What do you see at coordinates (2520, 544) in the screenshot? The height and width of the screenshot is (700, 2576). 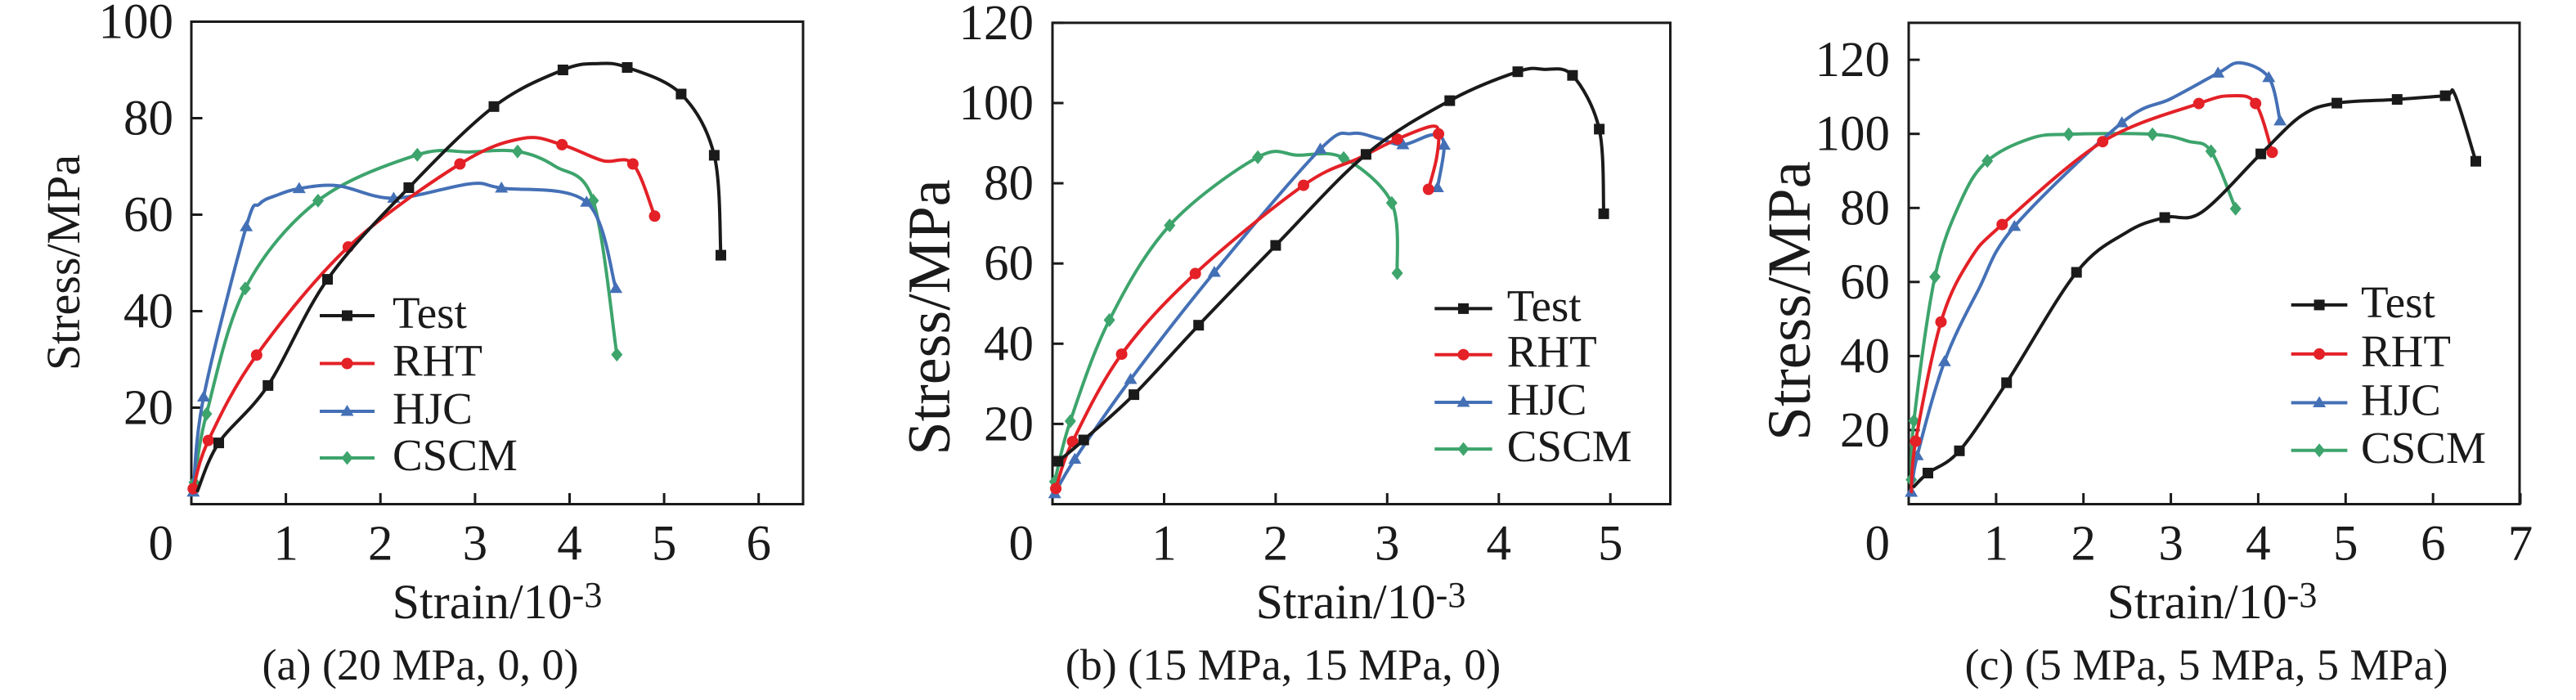 I see `svg-text: 7` at bounding box center [2520, 544].